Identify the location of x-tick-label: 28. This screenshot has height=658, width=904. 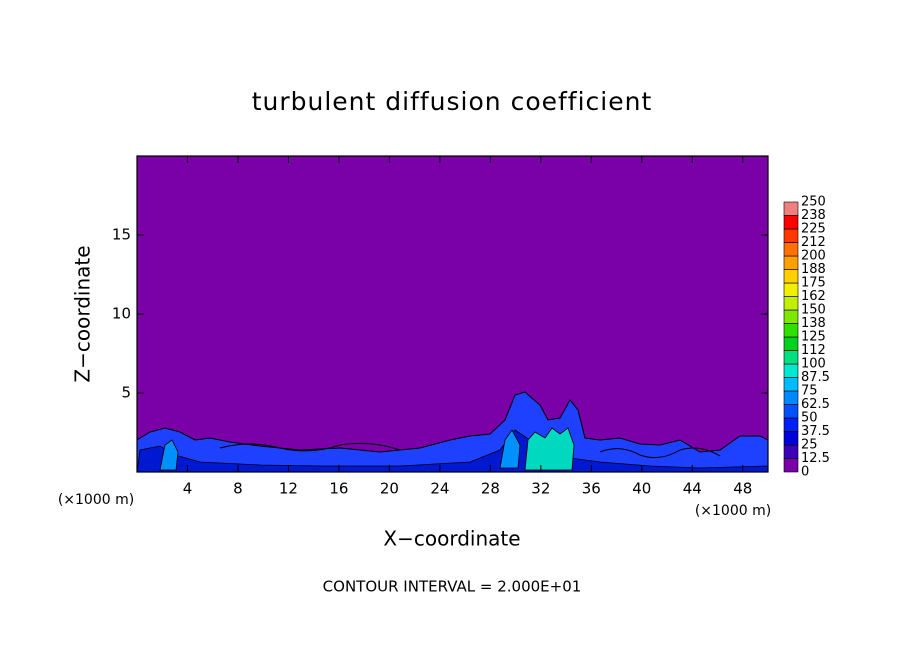
(490, 489).